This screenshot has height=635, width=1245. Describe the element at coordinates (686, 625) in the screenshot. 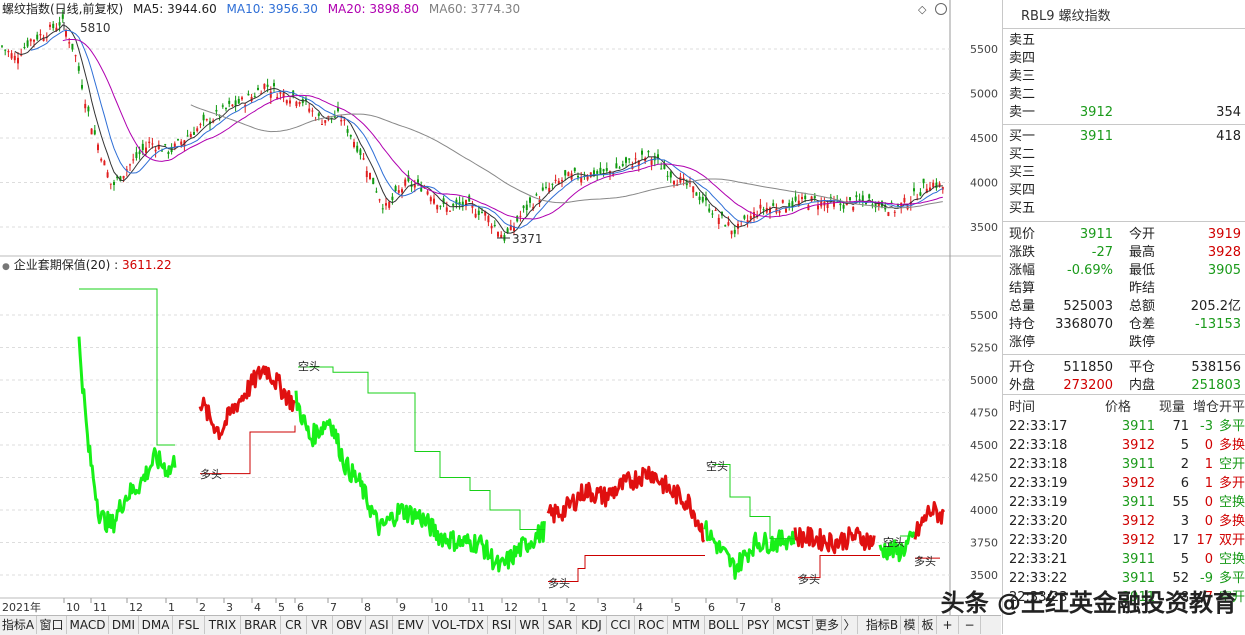

I see `tab-20: MTM` at that location.